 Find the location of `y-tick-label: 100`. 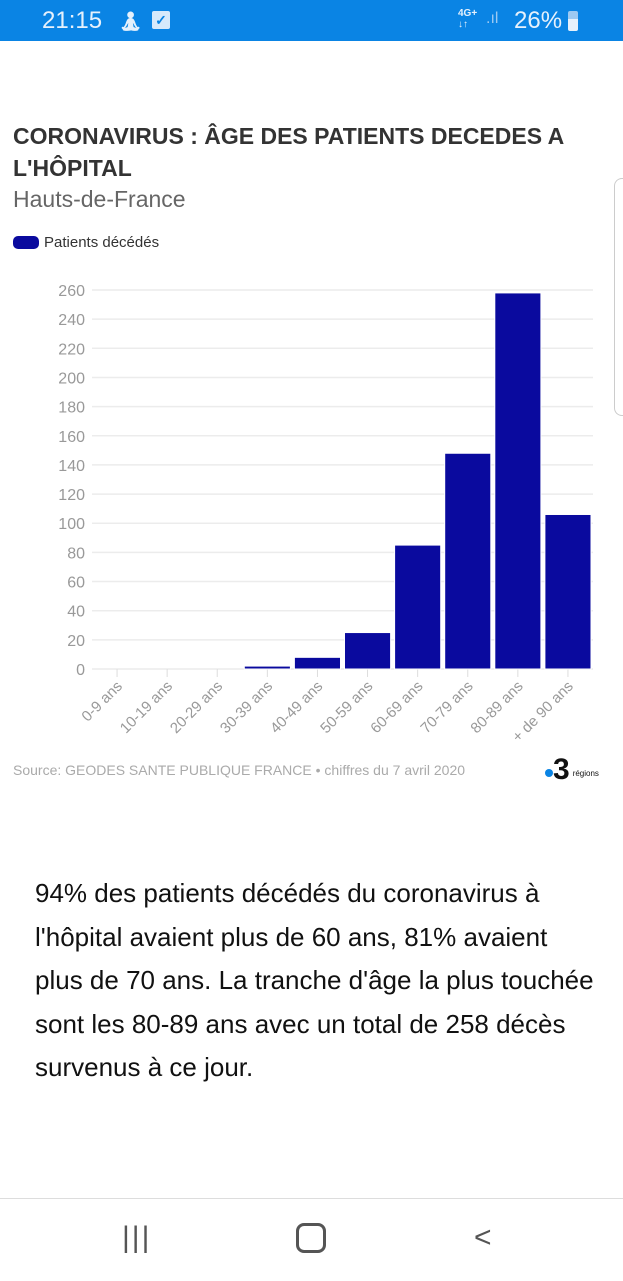

y-tick-label: 100 is located at coordinates (71, 524).